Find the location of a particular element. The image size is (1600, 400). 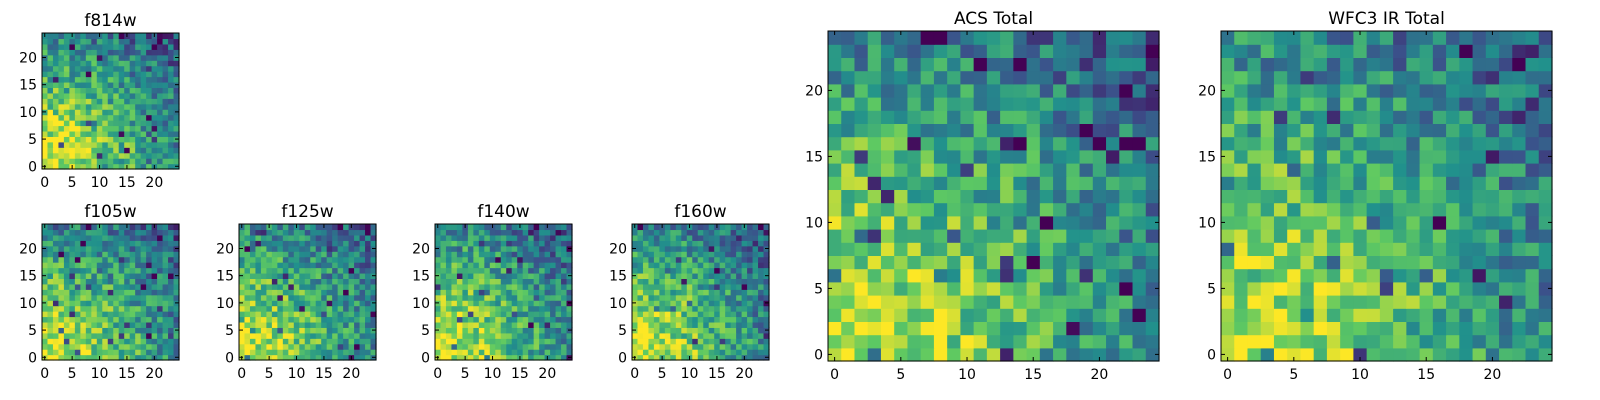

y-tick-label: 15 is located at coordinates (1207, 157).